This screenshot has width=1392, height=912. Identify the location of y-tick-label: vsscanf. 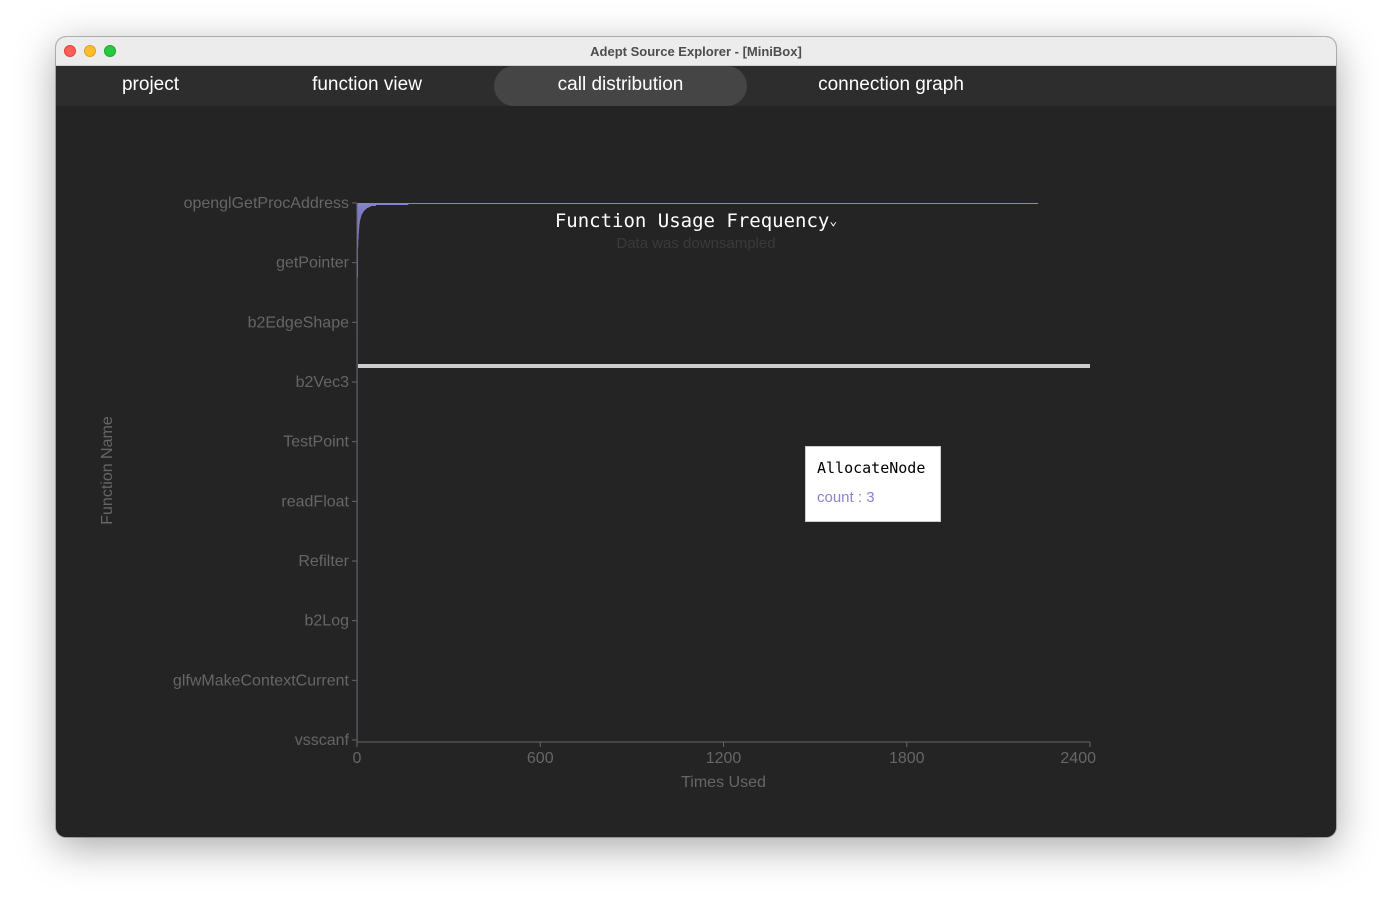
(322, 740).